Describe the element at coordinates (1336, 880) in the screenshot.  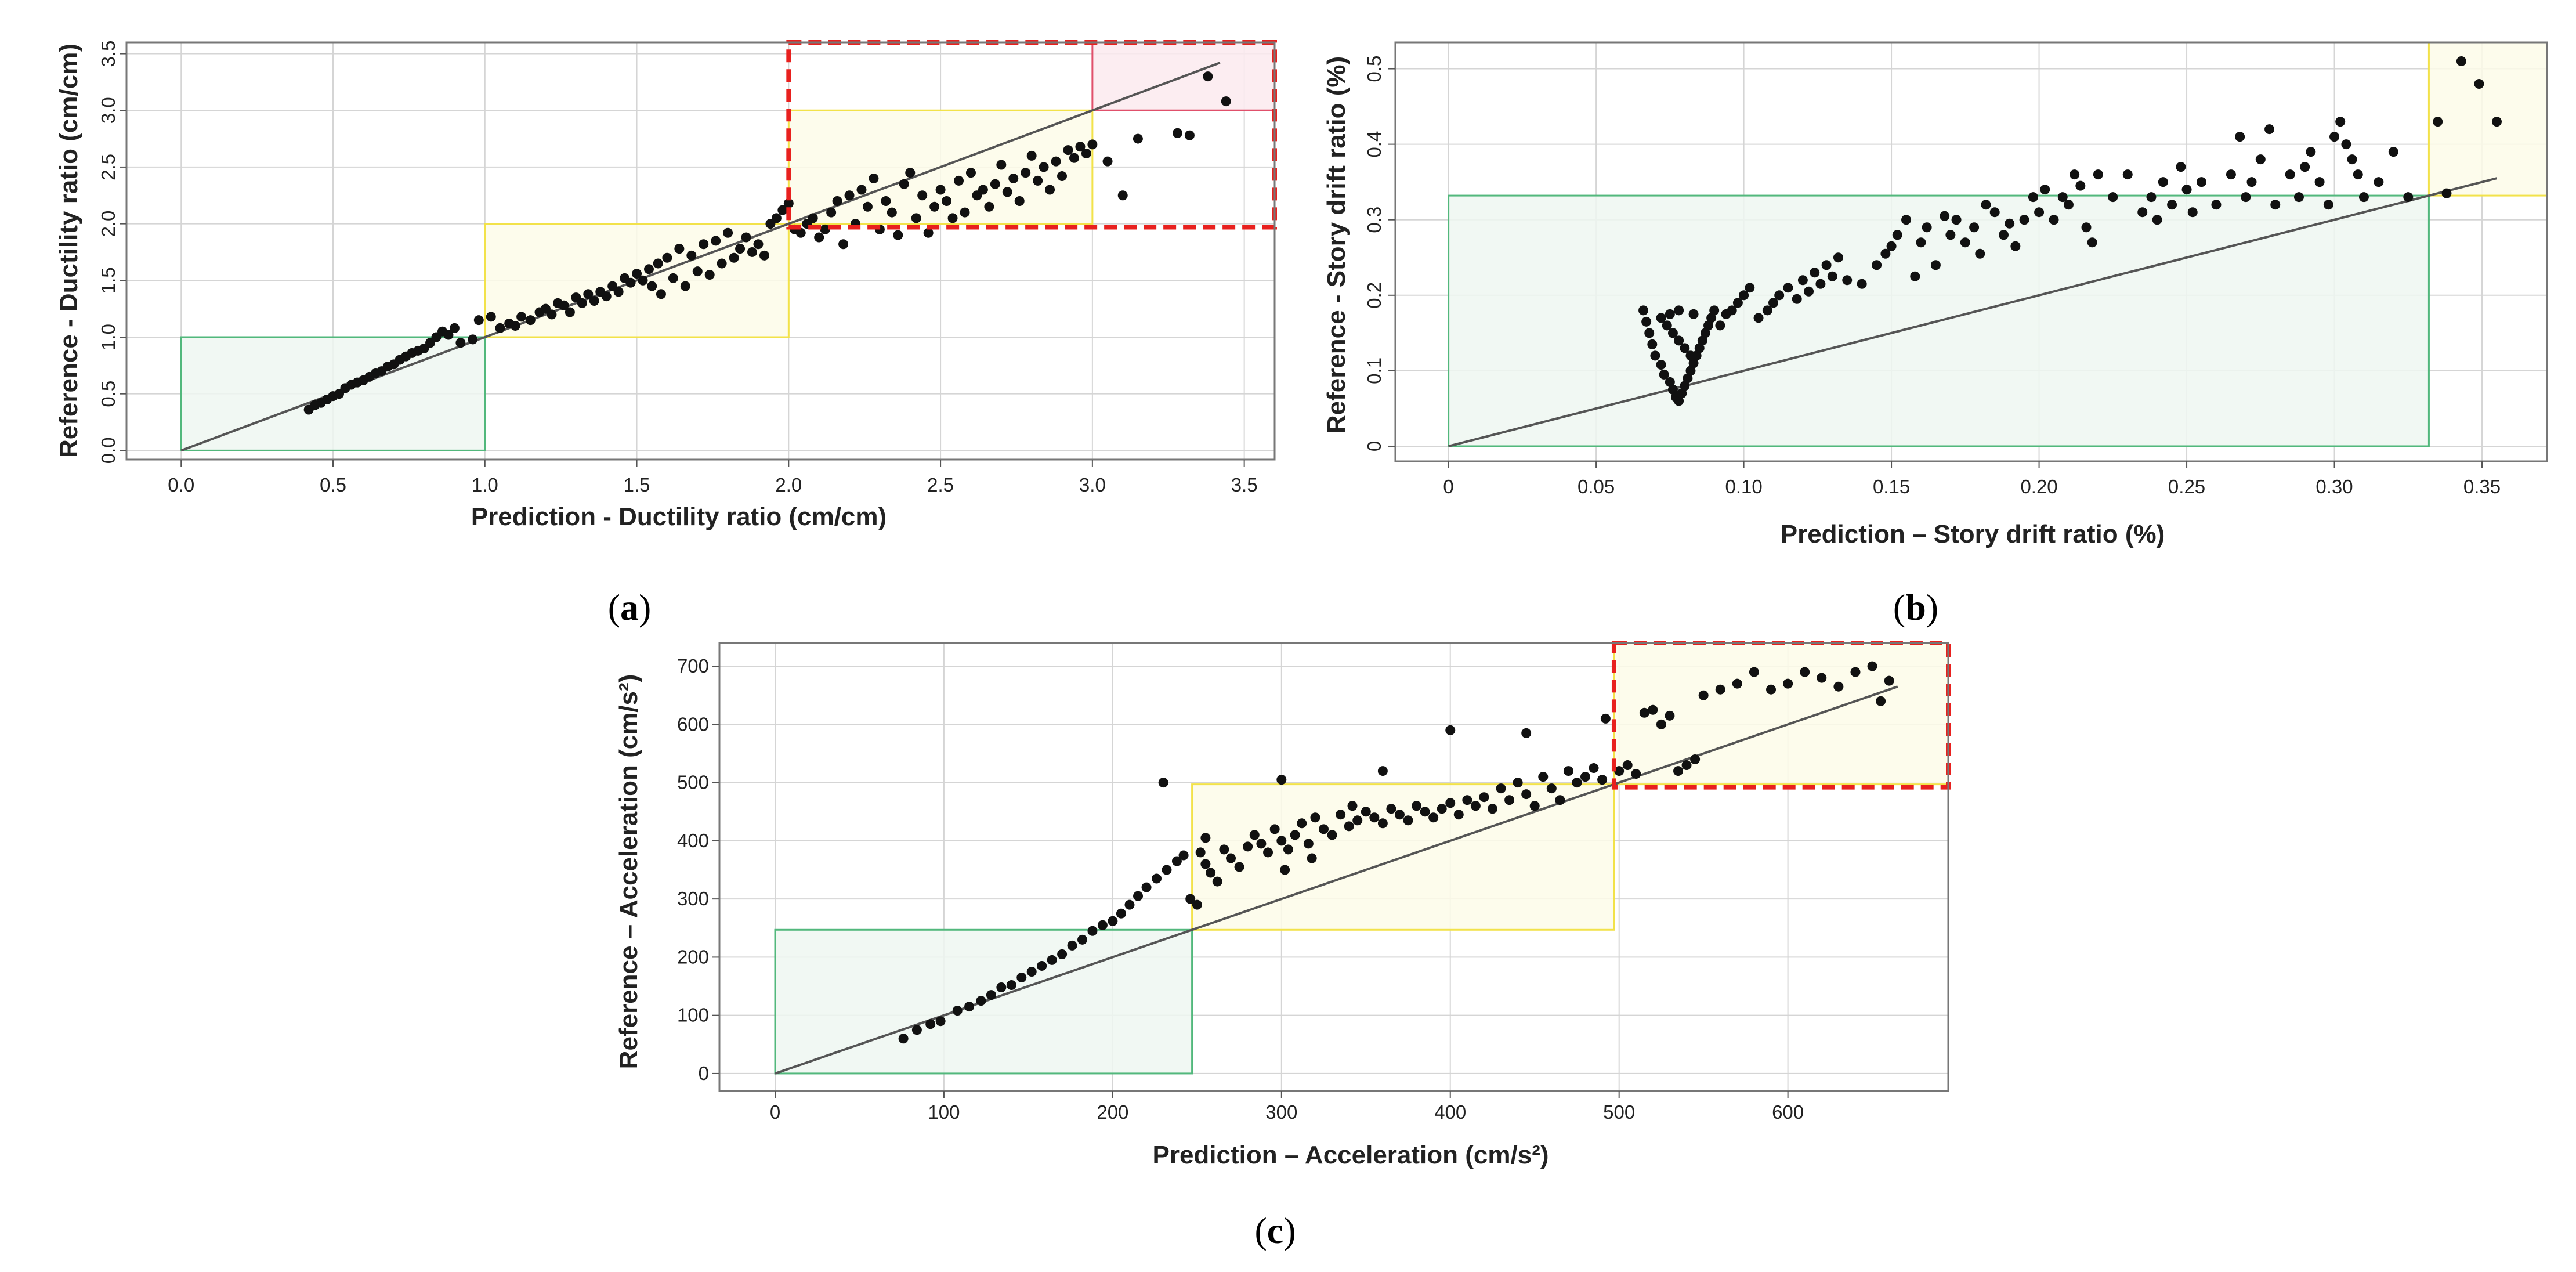
I see `chart-c-reference-line` at that location.